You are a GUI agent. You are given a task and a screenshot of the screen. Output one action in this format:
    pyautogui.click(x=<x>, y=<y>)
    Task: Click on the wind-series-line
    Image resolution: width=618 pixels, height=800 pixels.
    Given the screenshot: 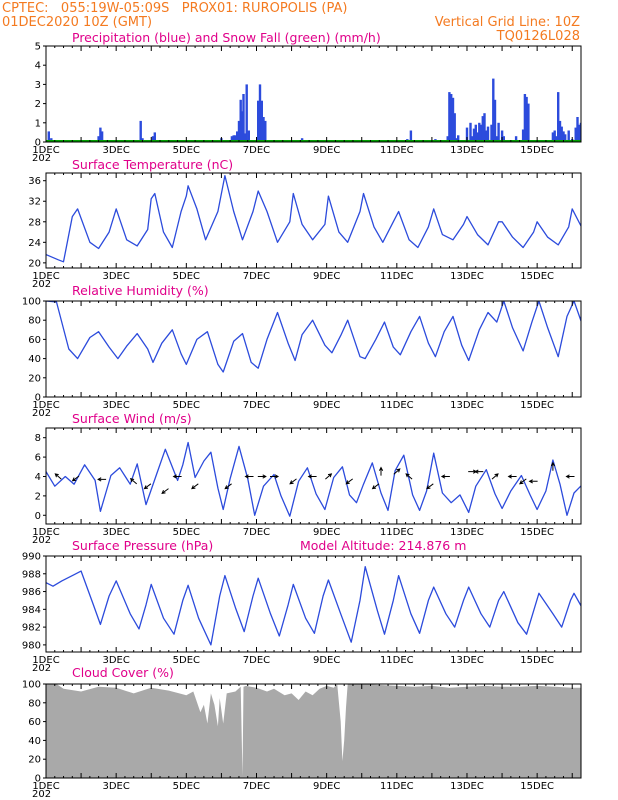 What is the action you would take?
    pyautogui.click(x=313, y=479)
    